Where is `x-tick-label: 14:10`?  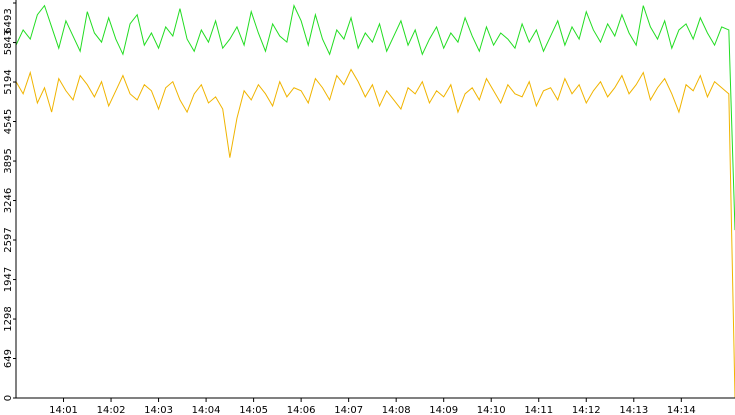 x-tick-label: 14:10 is located at coordinates (491, 410).